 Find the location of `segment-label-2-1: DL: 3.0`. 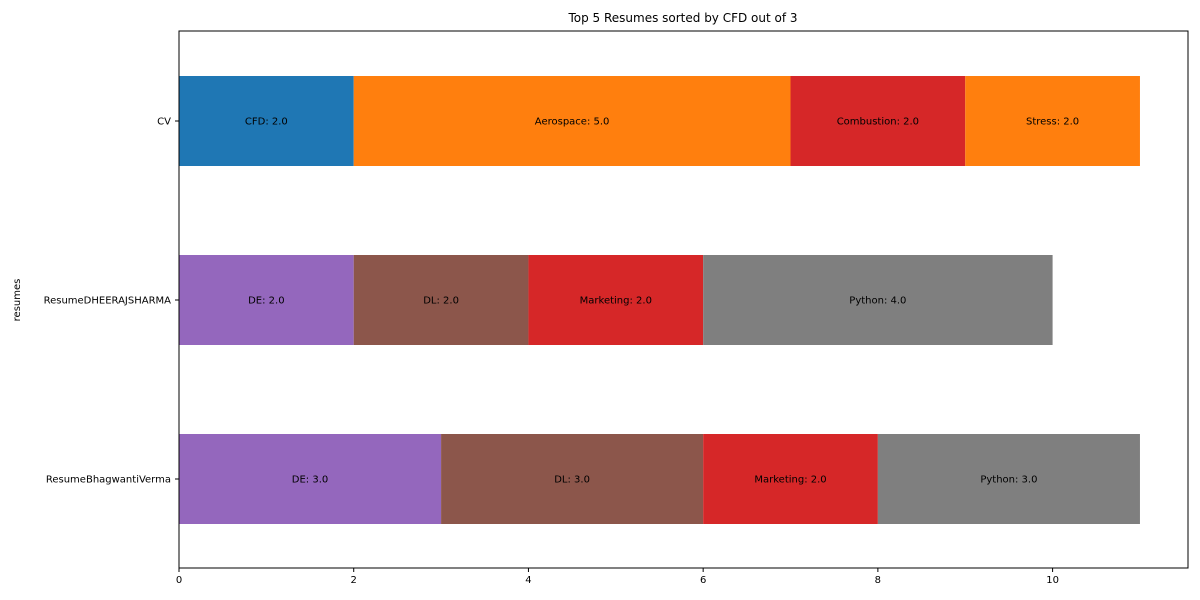

segment-label-2-1: DL: 3.0 is located at coordinates (572, 480).